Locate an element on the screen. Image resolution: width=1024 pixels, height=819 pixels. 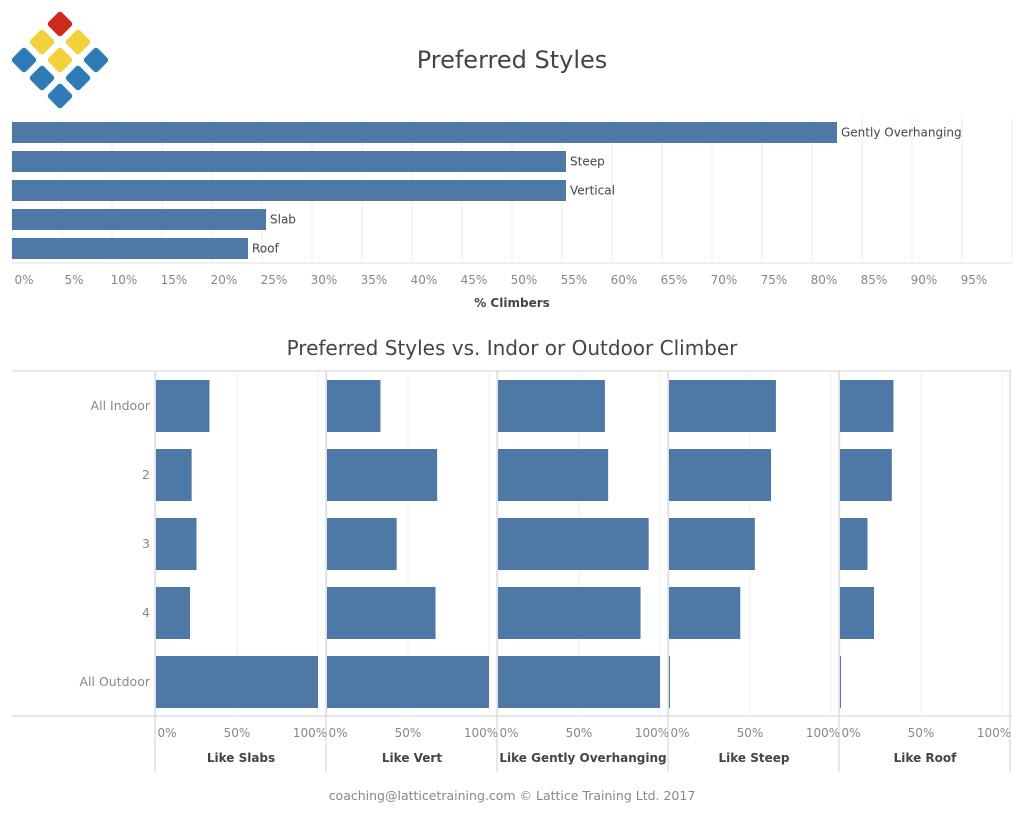
bar-like-slabs-all-indoor is located at coordinates (183, 406).